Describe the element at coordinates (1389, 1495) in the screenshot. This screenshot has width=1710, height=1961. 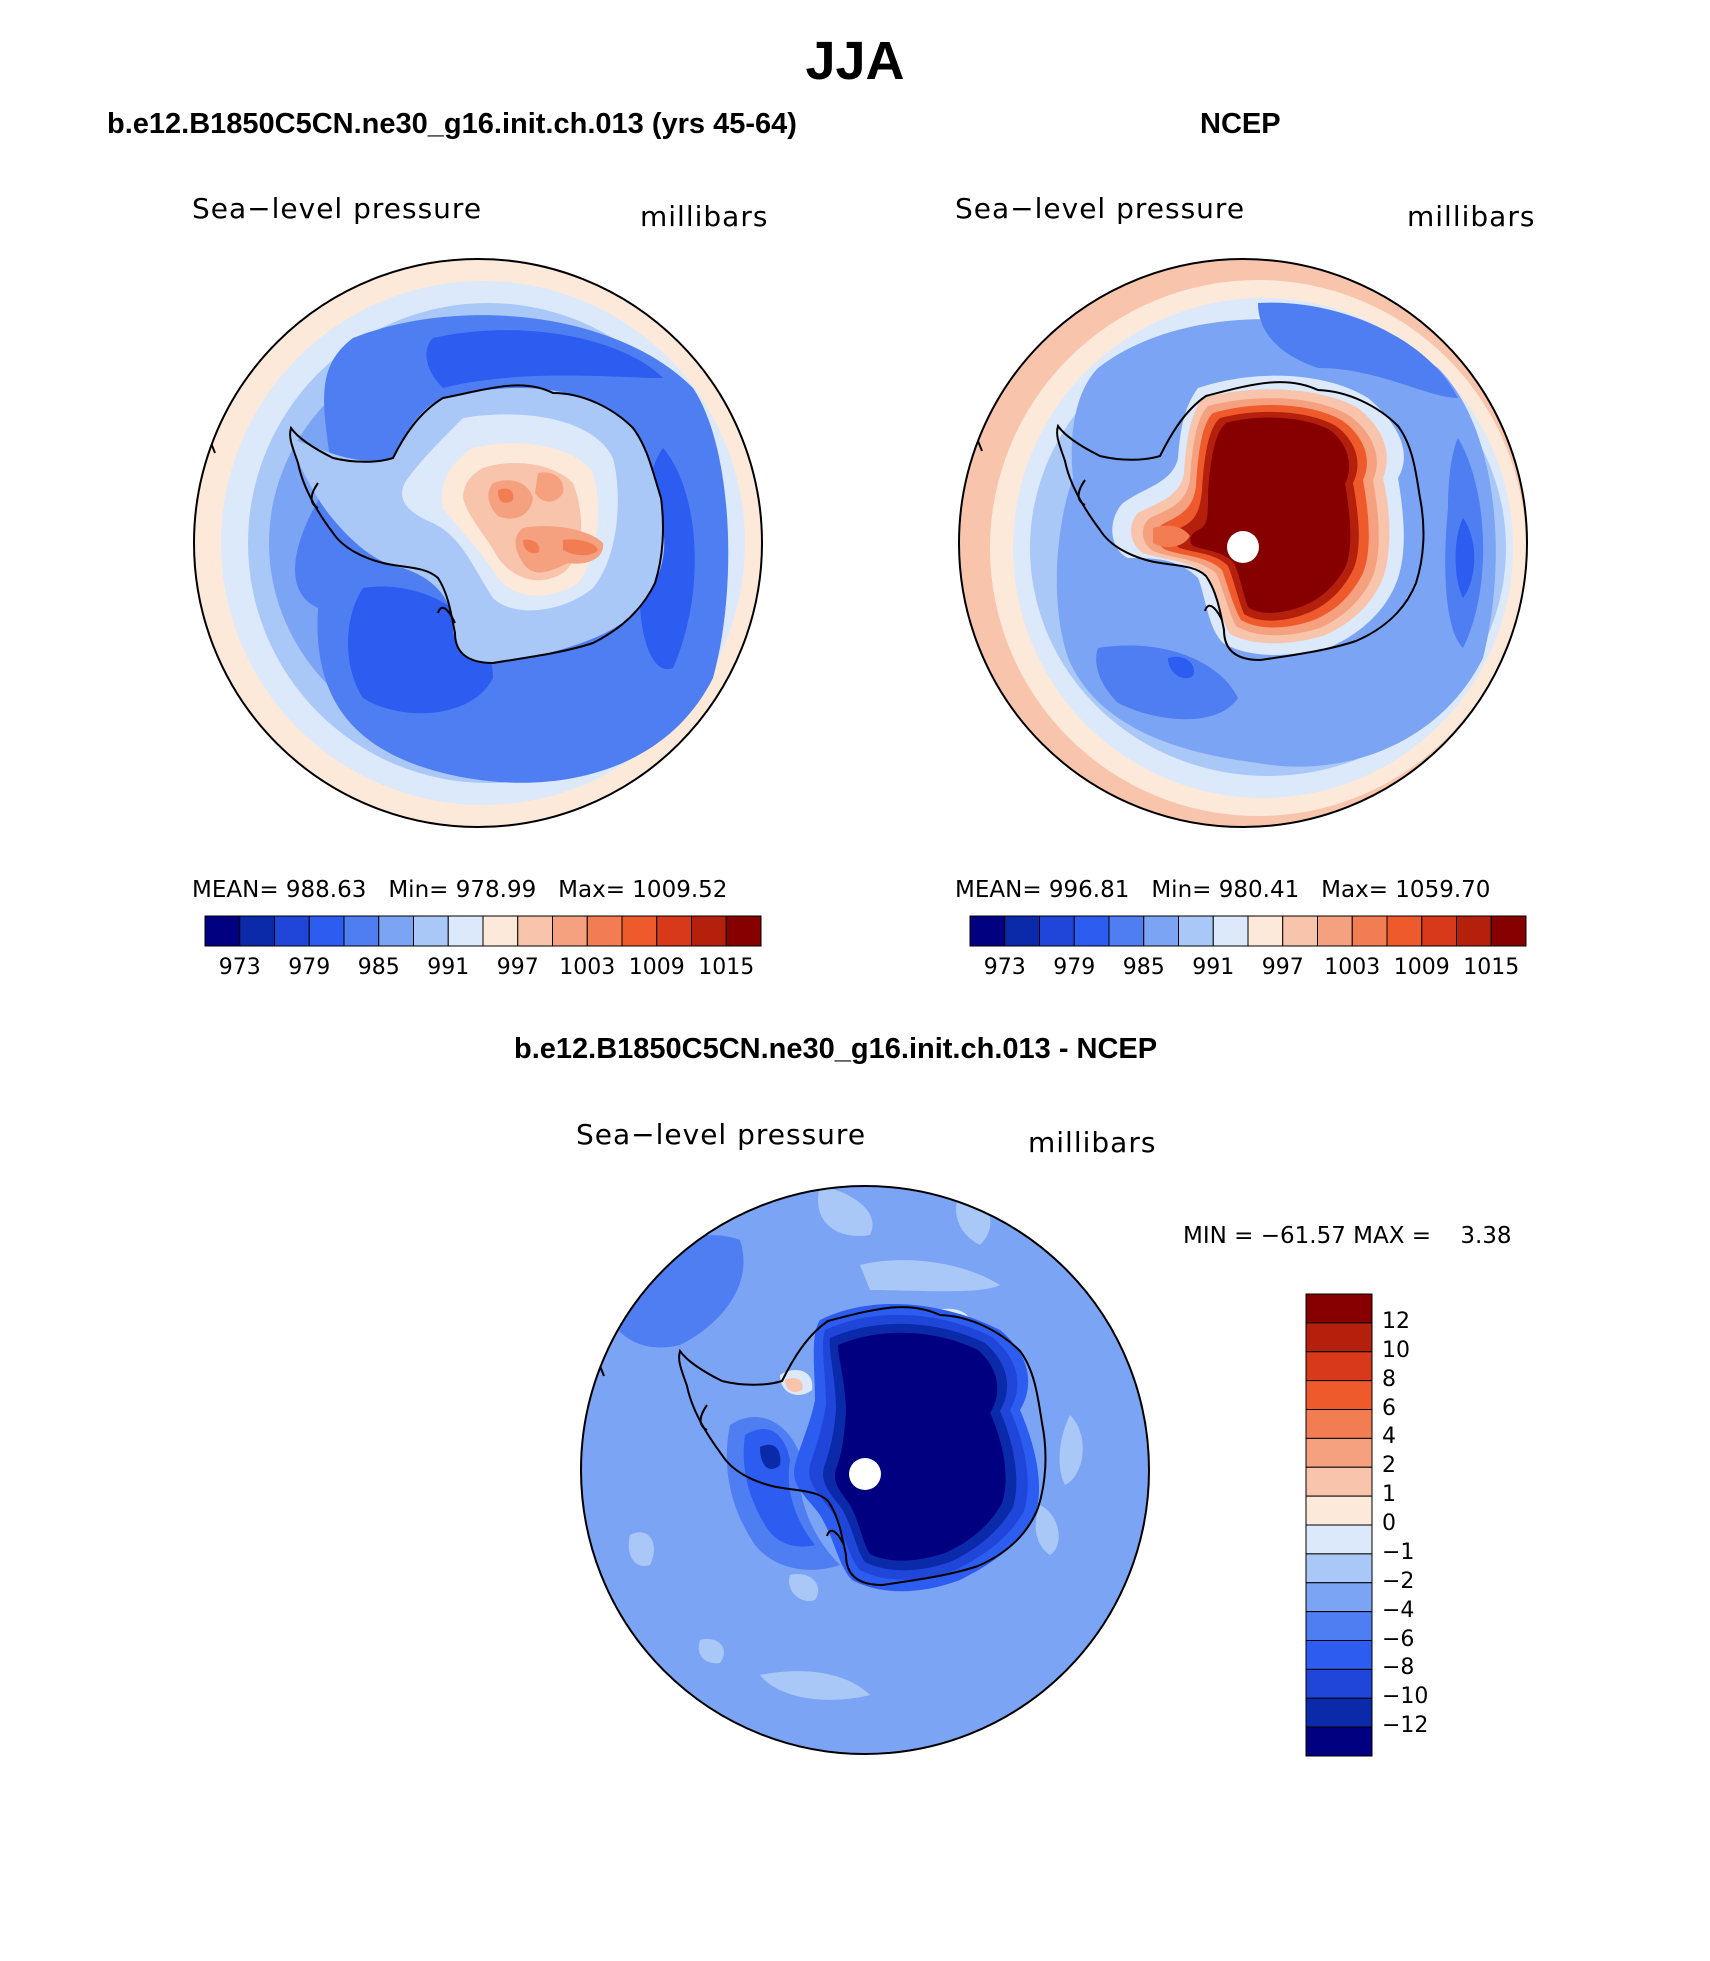
I see `colorbar-tick-label: 1` at that location.